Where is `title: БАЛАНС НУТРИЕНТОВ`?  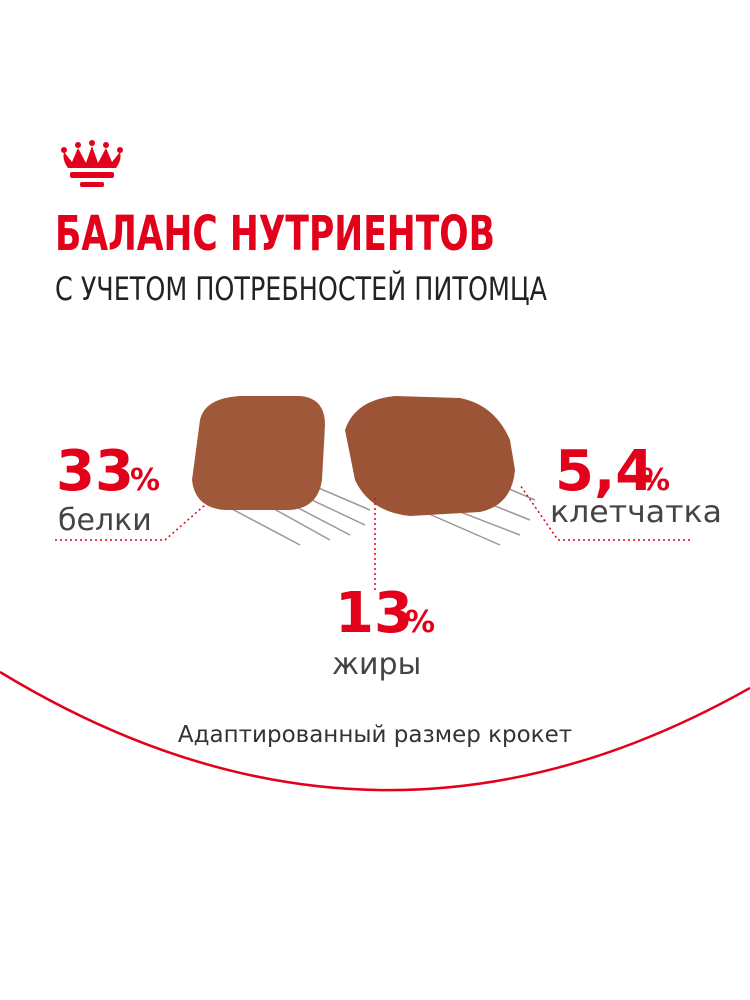
title: БАЛАНС НУТРИЕНТОВ is located at coordinates (275, 234).